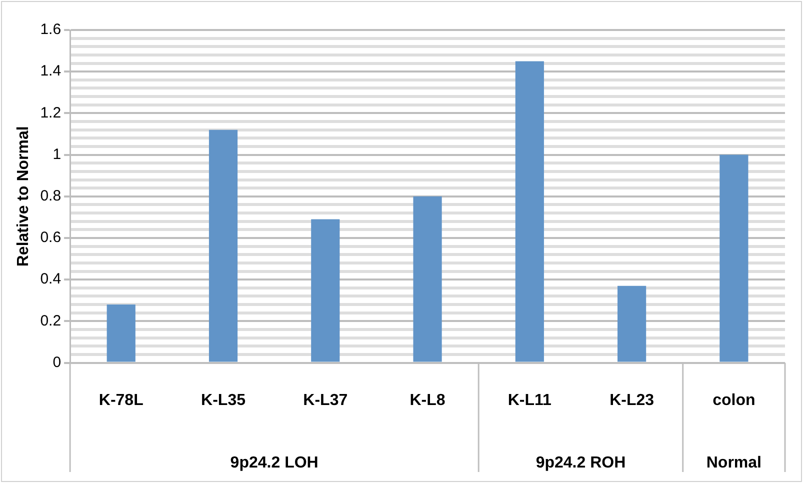 Image resolution: width=803 pixels, height=483 pixels. I want to click on text: 9p24.2 LOH, so click(274, 463).